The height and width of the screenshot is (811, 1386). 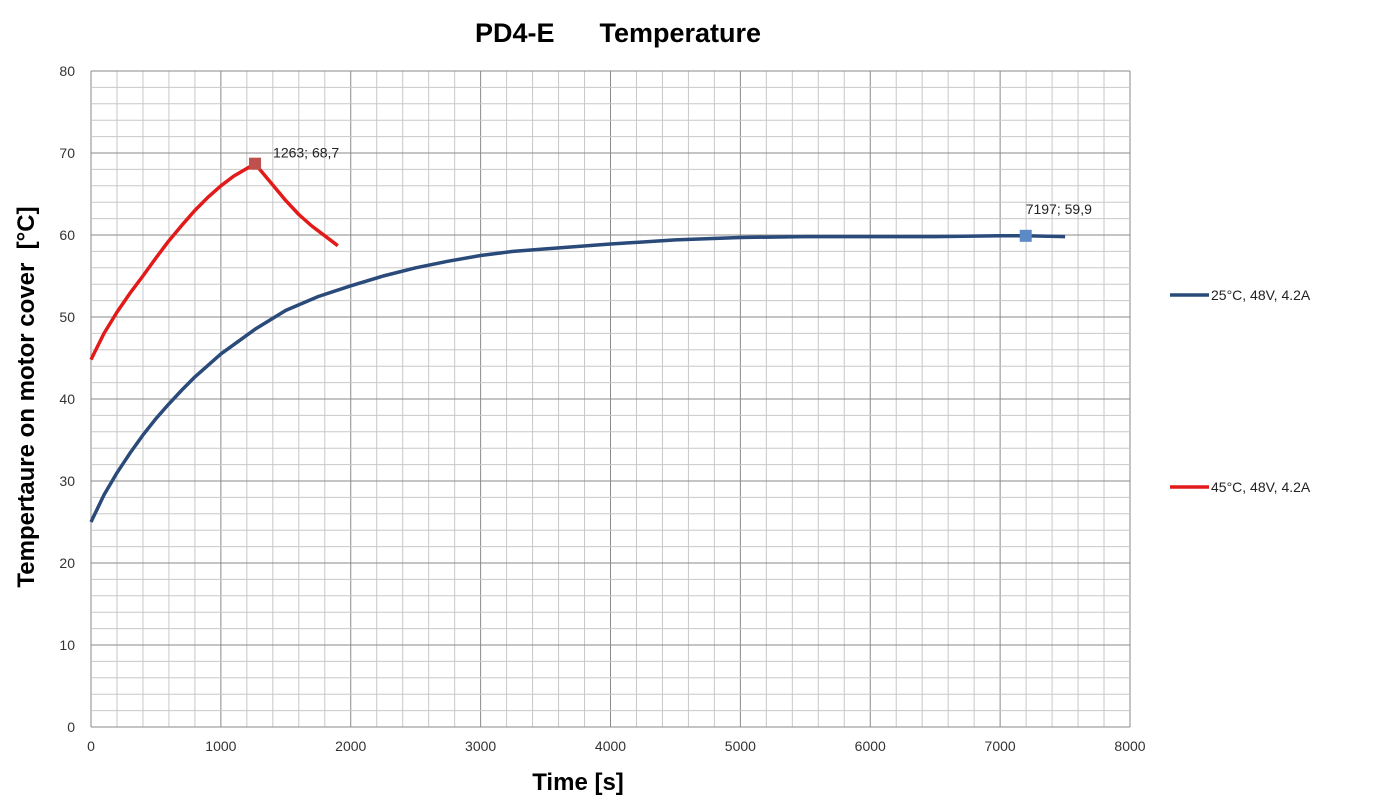 I want to click on x-tick-label: 6000, so click(x=870, y=746).